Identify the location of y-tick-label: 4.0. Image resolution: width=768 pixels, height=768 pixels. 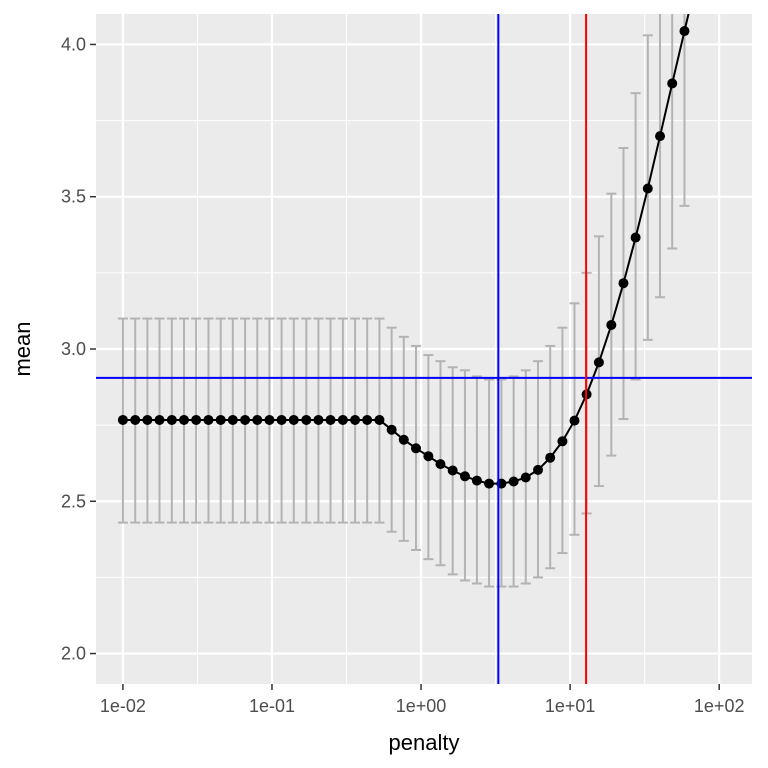
(73, 44).